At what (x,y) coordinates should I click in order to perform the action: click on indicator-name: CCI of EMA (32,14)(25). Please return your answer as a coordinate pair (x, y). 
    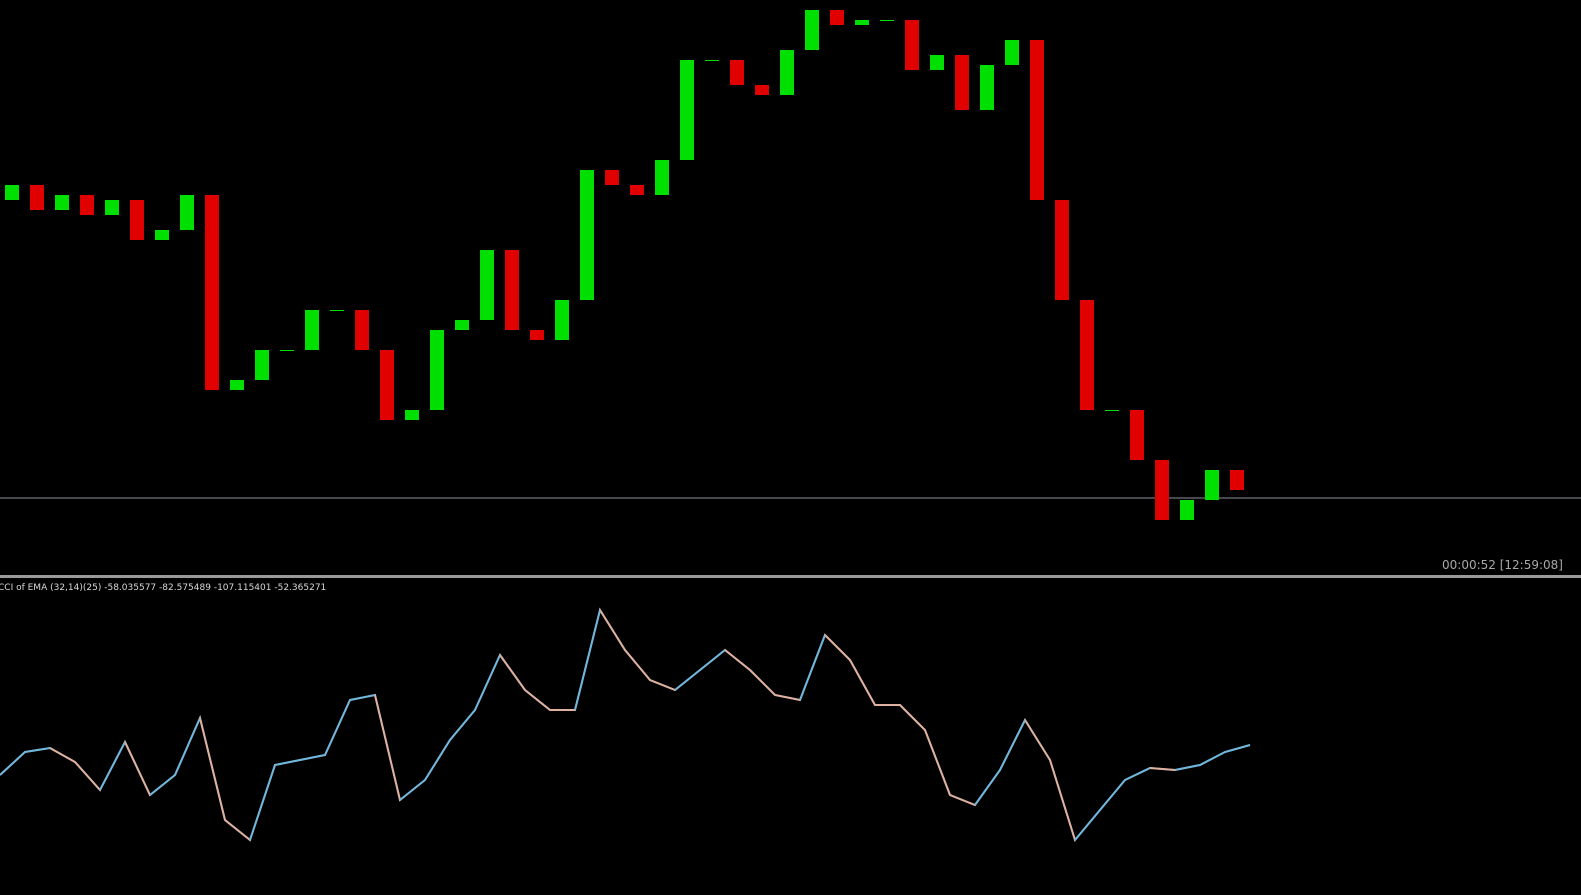
    Looking at the image, I should click on (50, 588).